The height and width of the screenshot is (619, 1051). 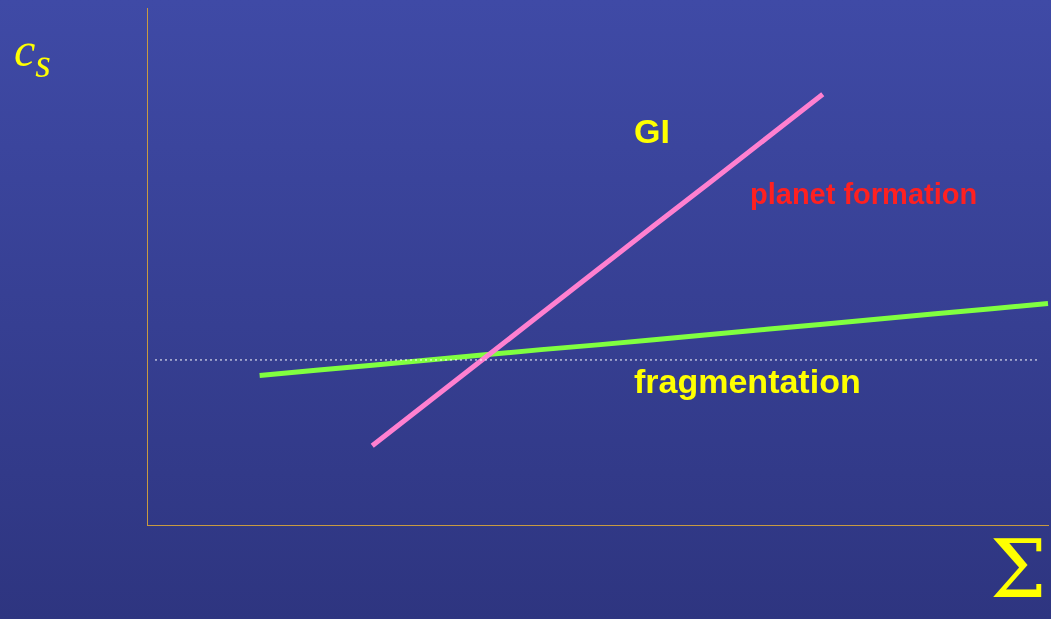 I want to click on x-axis-title: Σ, so click(x=1018, y=569).